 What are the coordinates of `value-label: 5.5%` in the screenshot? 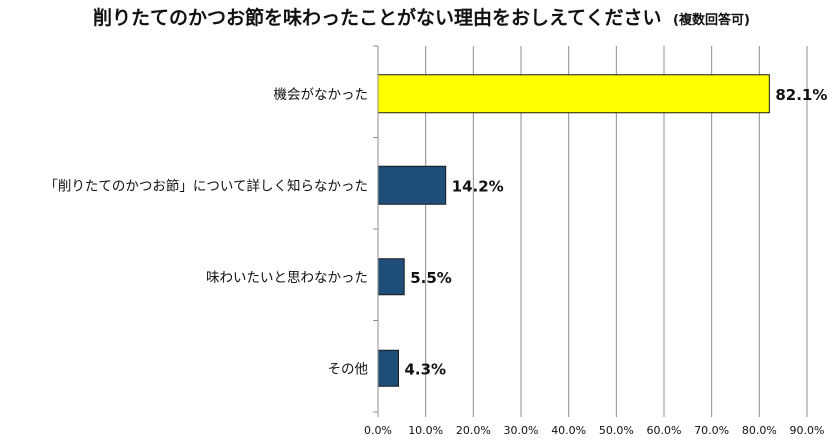 It's located at (431, 278).